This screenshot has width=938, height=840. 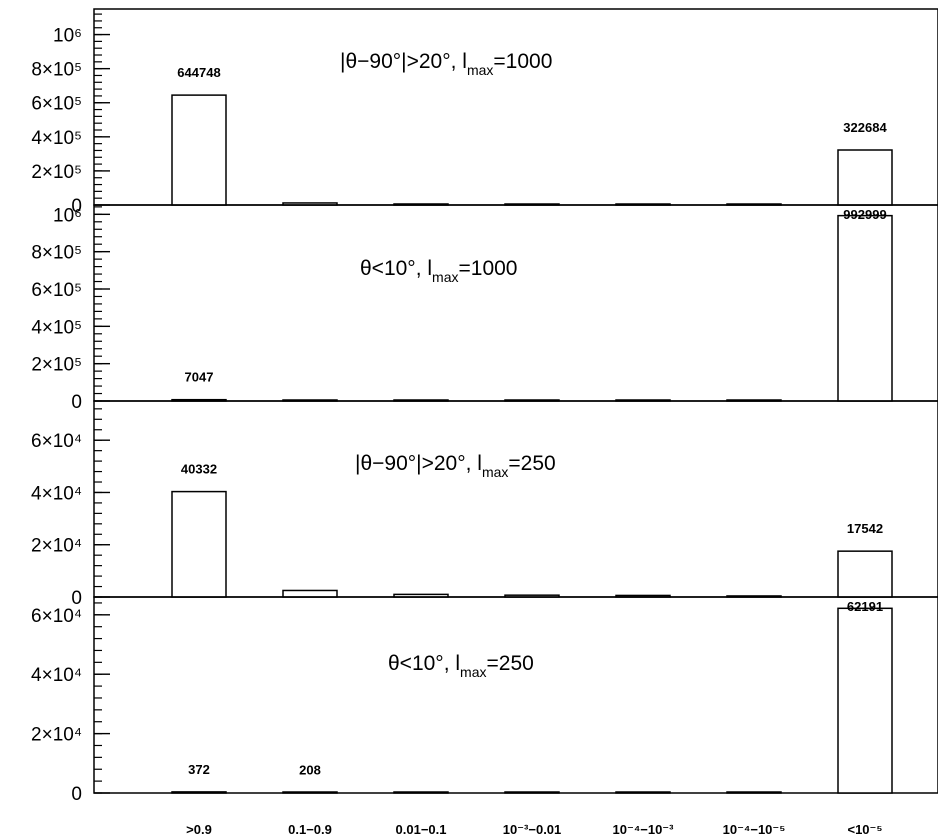 What do you see at coordinates (421, 829) in the screenshot?
I see `x-tick-label: 0.01−0.1` at bounding box center [421, 829].